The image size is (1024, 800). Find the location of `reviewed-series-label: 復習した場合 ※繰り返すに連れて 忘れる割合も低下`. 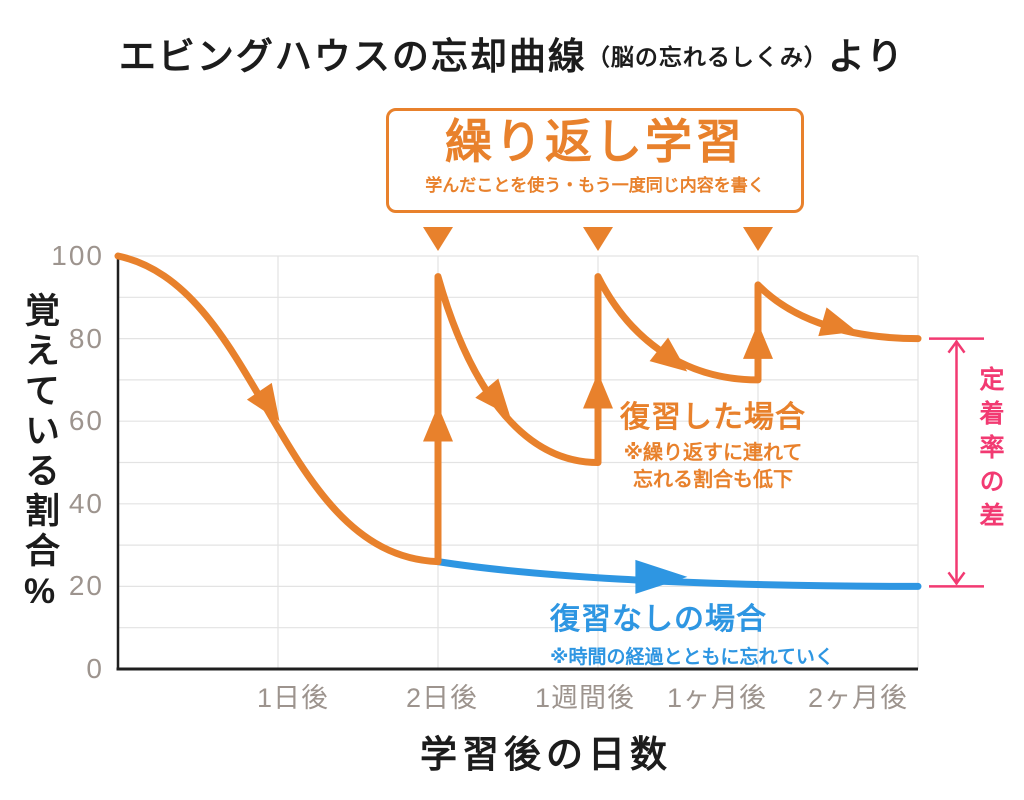

reviewed-series-label: 復習した場合 ※繰り返すに連れて 忘れる割合も低下 is located at coordinates (713, 443).